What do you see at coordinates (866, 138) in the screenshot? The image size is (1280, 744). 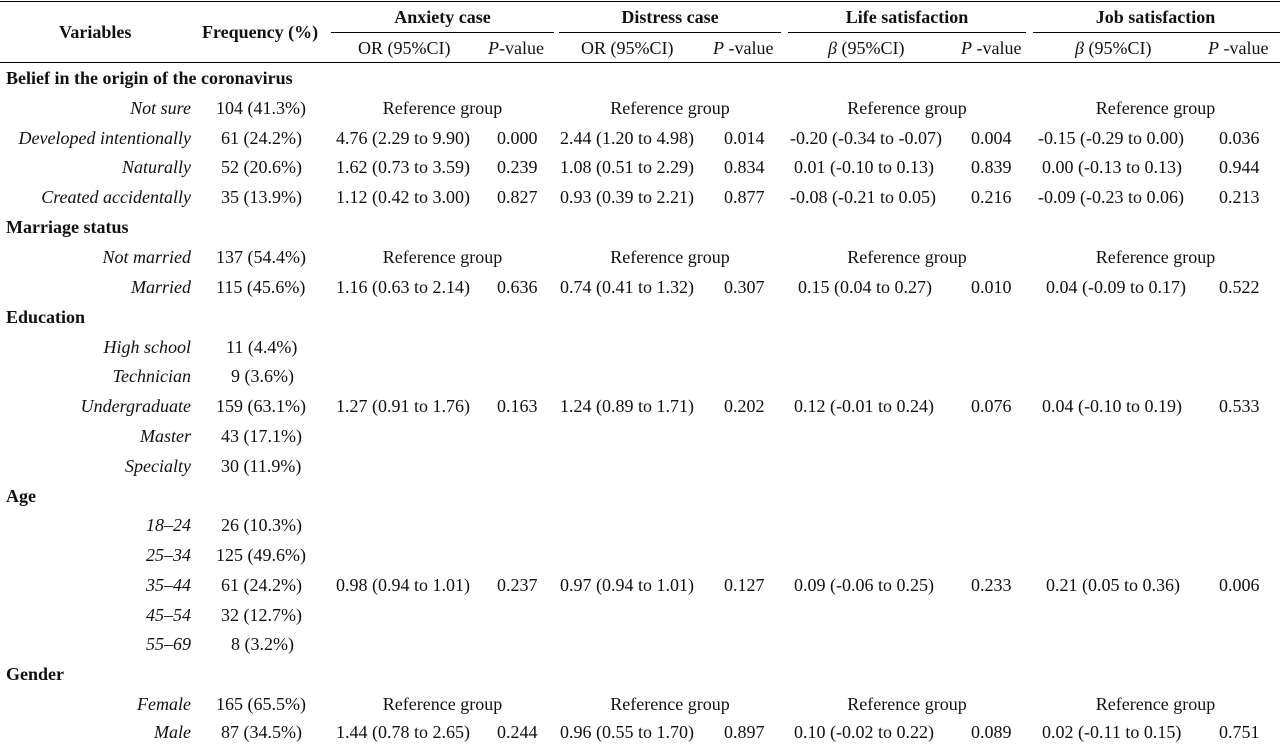 I see `life-beta: -0.20 (-0.34 to -0.07)` at bounding box center [866, 138].